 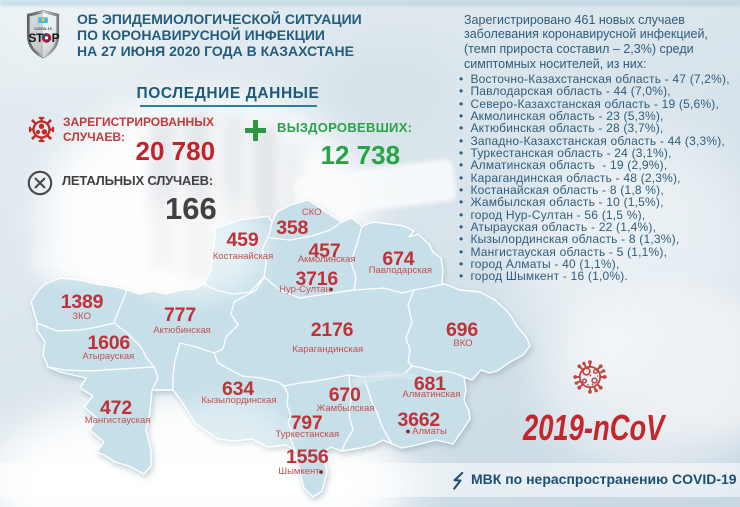 What do you see at coordinates (43, 29) in the screenshot?
I see `svg-text: COVID-19` at bounding box center [43, 29].